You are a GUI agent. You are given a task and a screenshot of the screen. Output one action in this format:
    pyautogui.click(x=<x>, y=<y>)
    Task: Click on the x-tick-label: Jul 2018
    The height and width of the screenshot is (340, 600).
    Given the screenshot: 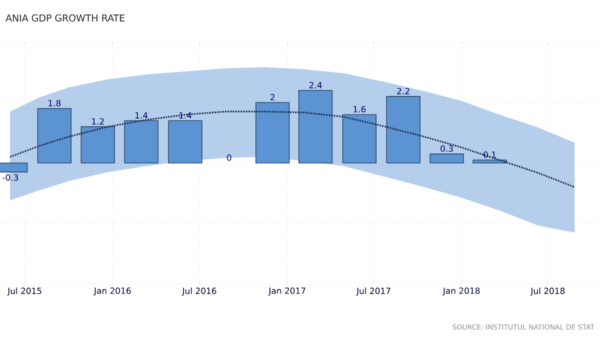 What is the action you would take?
    pyautogui.click(x=547, y=292)
    